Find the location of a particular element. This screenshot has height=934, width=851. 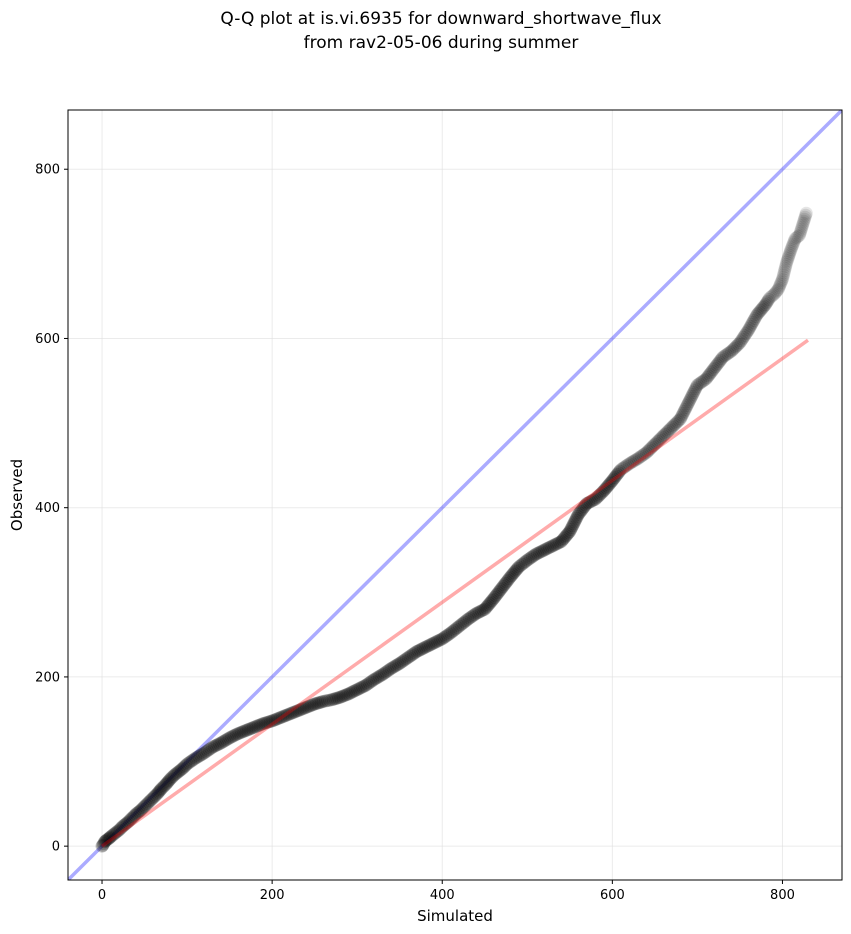

x-tick-label: 0 is located at coordinates (102, 895).